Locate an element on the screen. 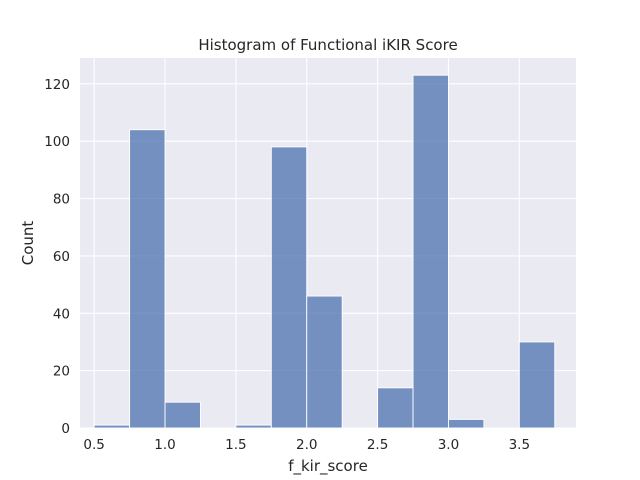  x-tick-label: 3.0 is located at coordinates (448, 445).